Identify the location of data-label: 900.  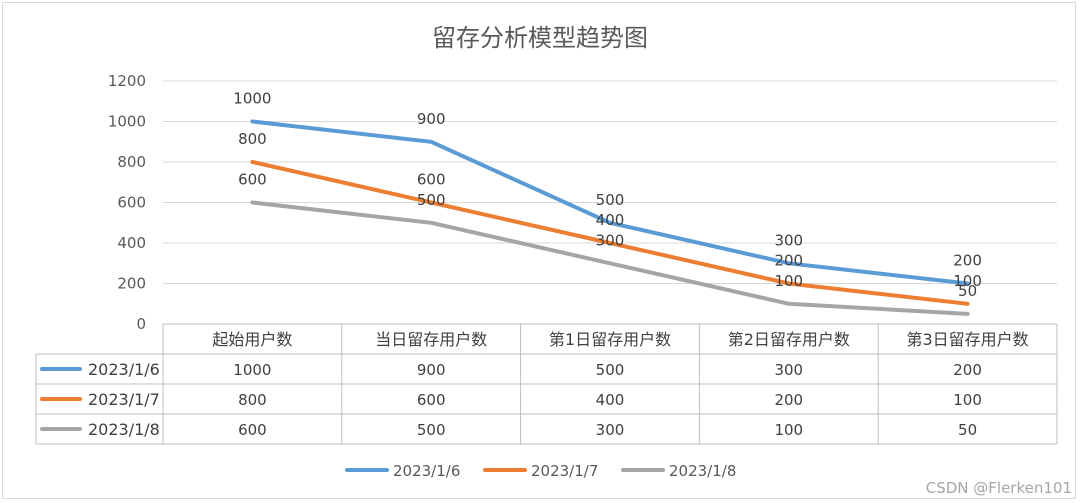
(431, 119).